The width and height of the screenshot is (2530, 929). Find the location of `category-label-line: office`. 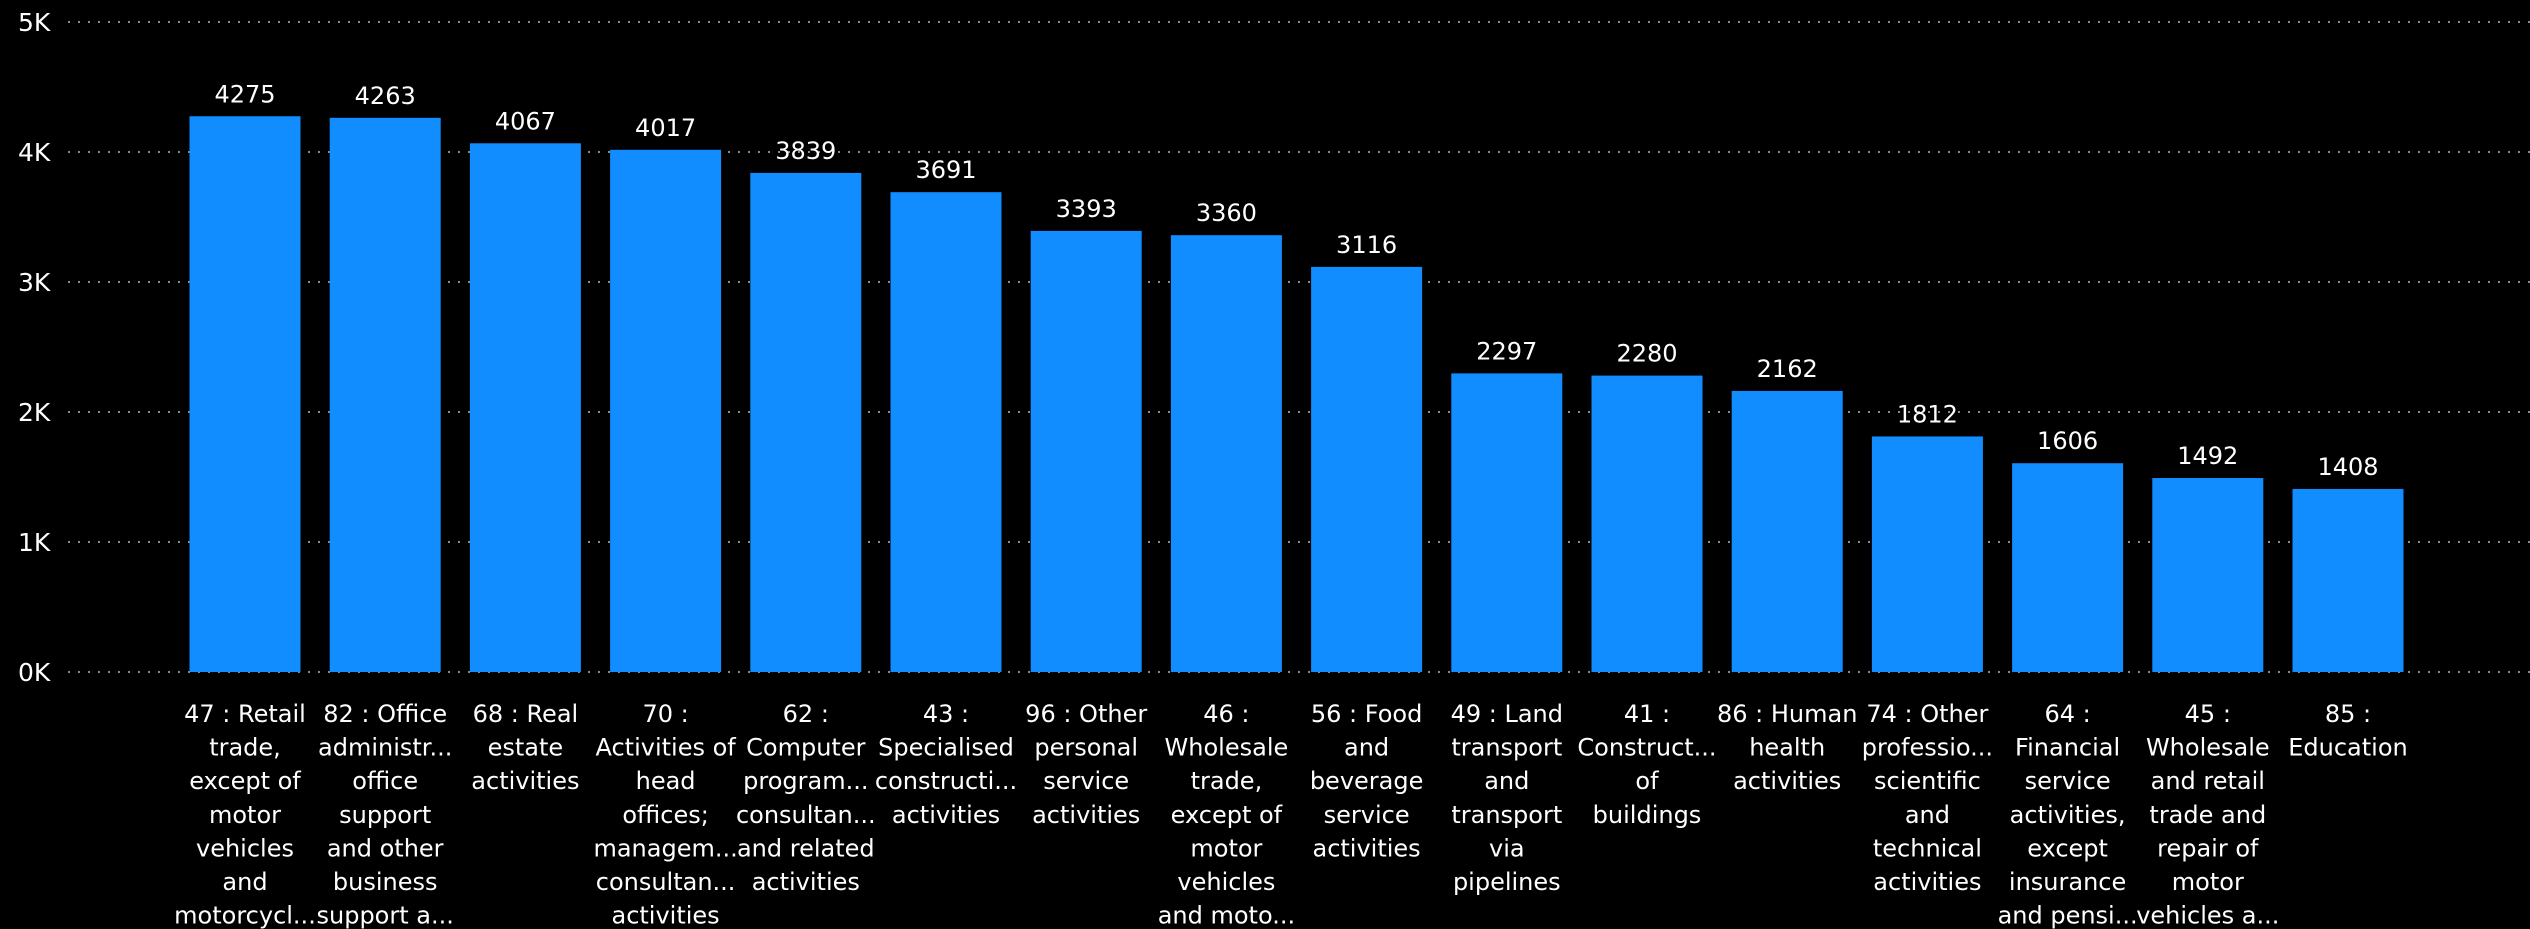

category-label-line: office is located at coordinates (385, 781).